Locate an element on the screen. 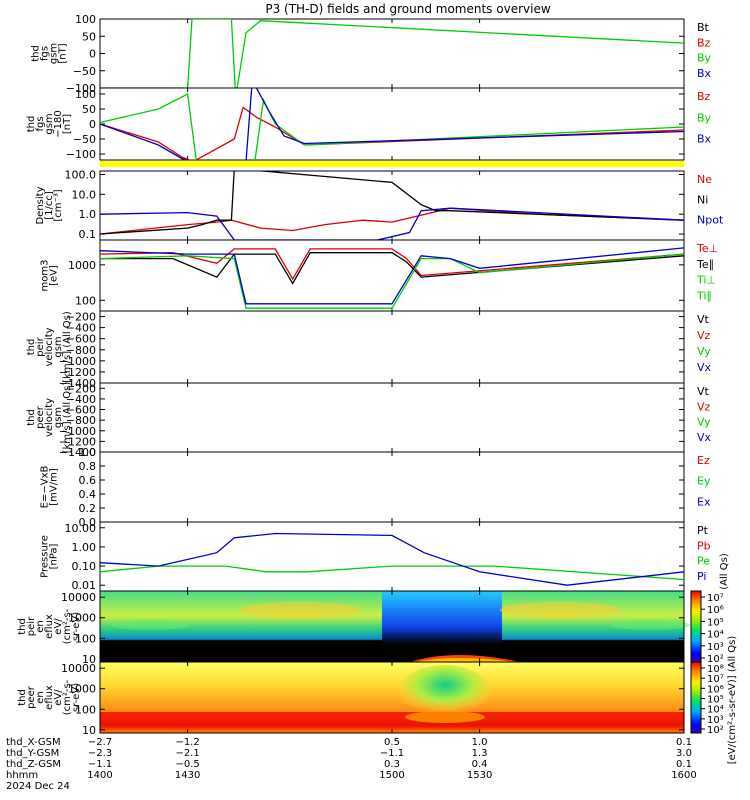  series-line-bx is located at coordinates (392, 124).